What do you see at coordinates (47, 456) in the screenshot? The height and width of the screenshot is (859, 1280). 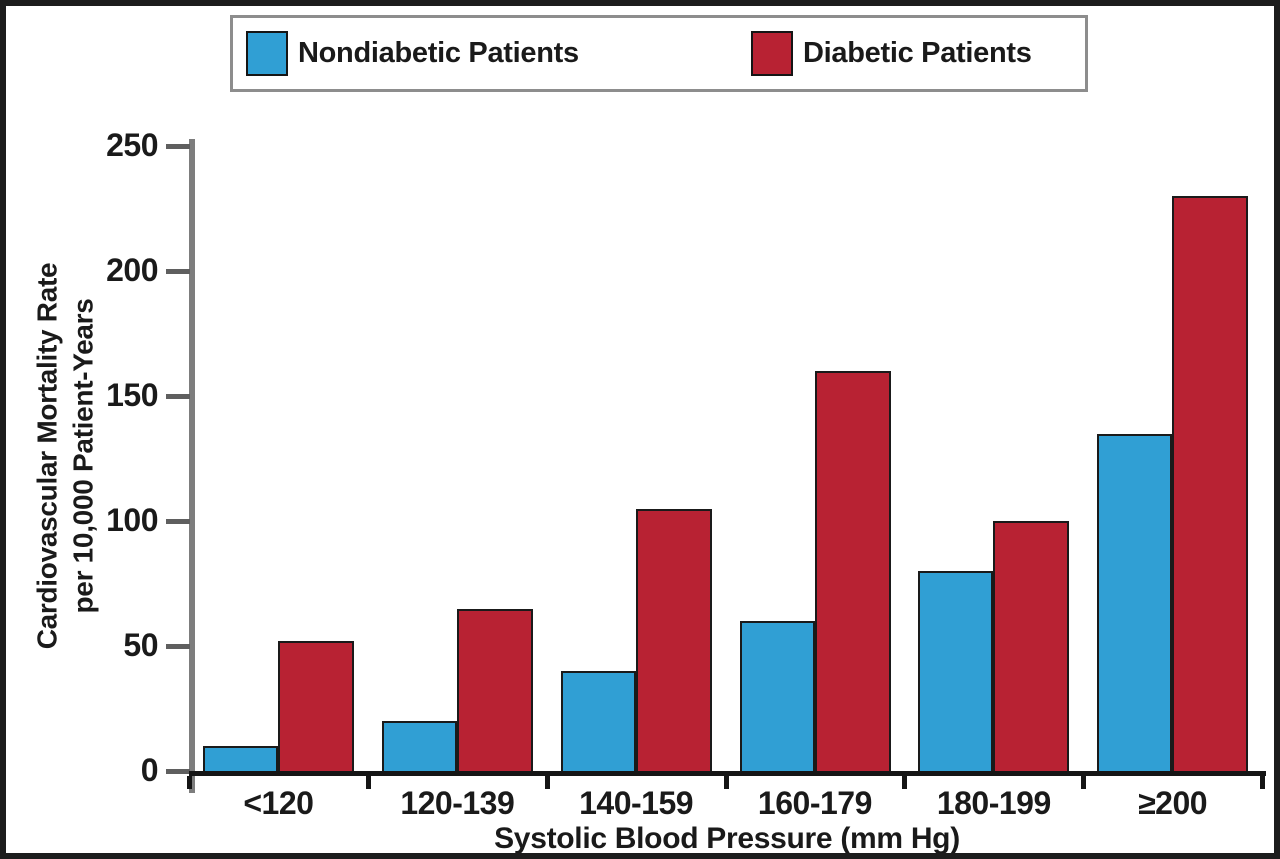 I see `y-axis-title-line1: Cardiovascular Mortality Rate` at bounding box center [47, 456].